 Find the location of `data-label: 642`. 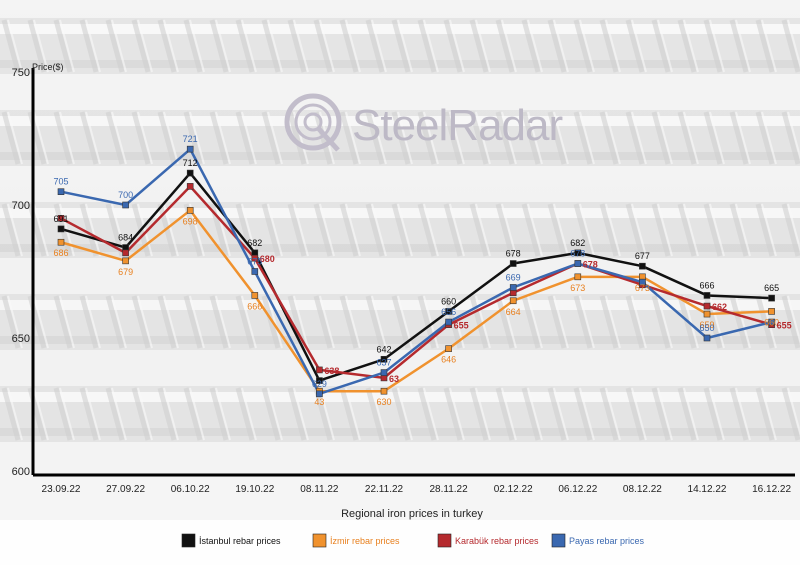

data-label: 642 is located at coordinates (383, 349).